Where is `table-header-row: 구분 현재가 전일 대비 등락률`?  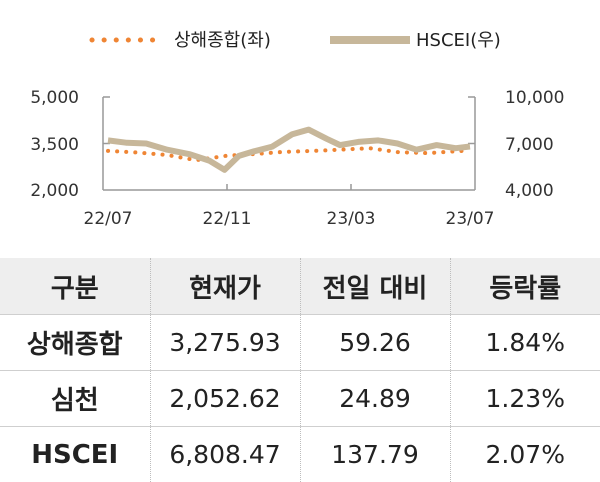
table-header-row: 구분 현재가 전일 대비 등락률 is located at coordinates (300, 286).